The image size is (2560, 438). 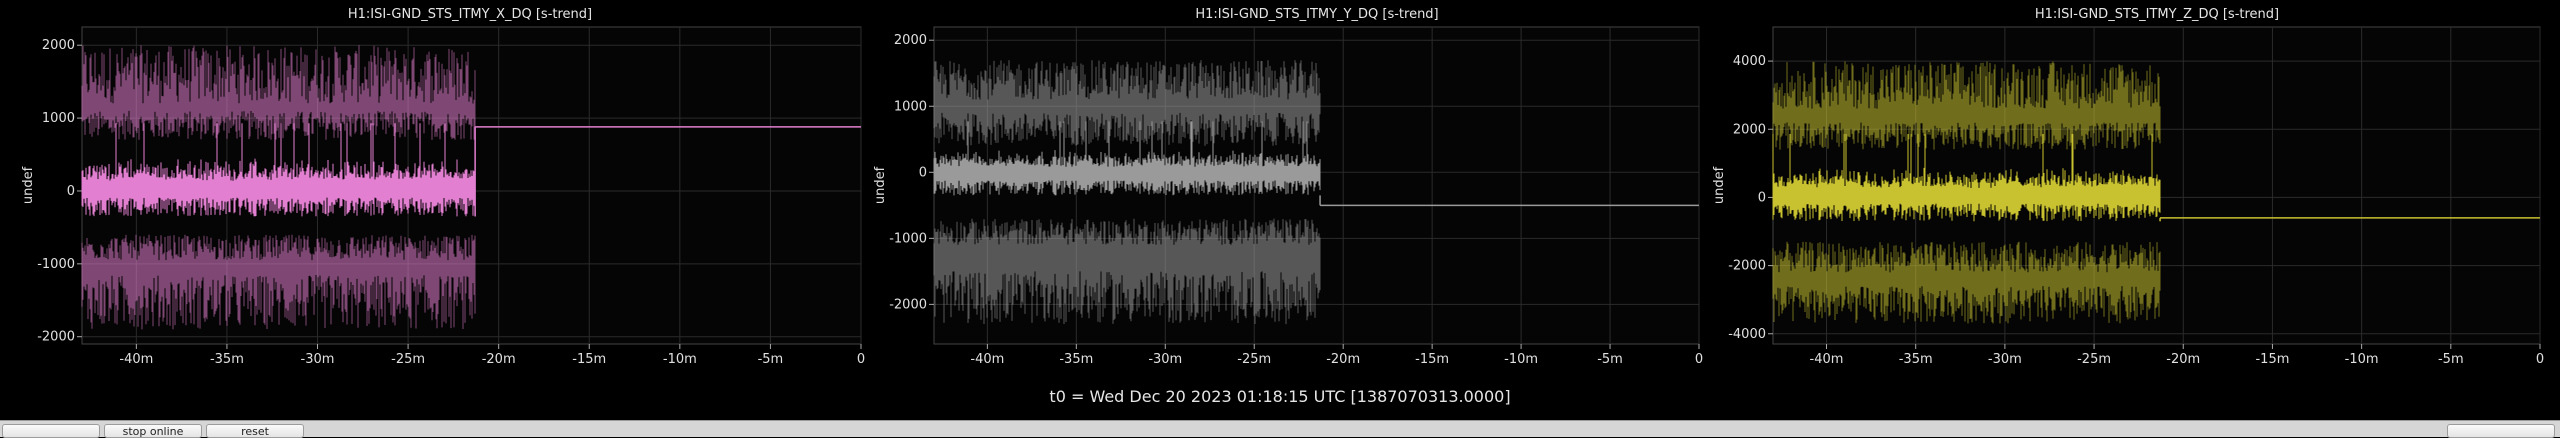 What do you see at coordinates (470, 14) in the screenshot?
I see `plot-title: H1:ISI-GND_STS_ITMY_X_DQ [s-trend]` at bounding box center [470, 14].